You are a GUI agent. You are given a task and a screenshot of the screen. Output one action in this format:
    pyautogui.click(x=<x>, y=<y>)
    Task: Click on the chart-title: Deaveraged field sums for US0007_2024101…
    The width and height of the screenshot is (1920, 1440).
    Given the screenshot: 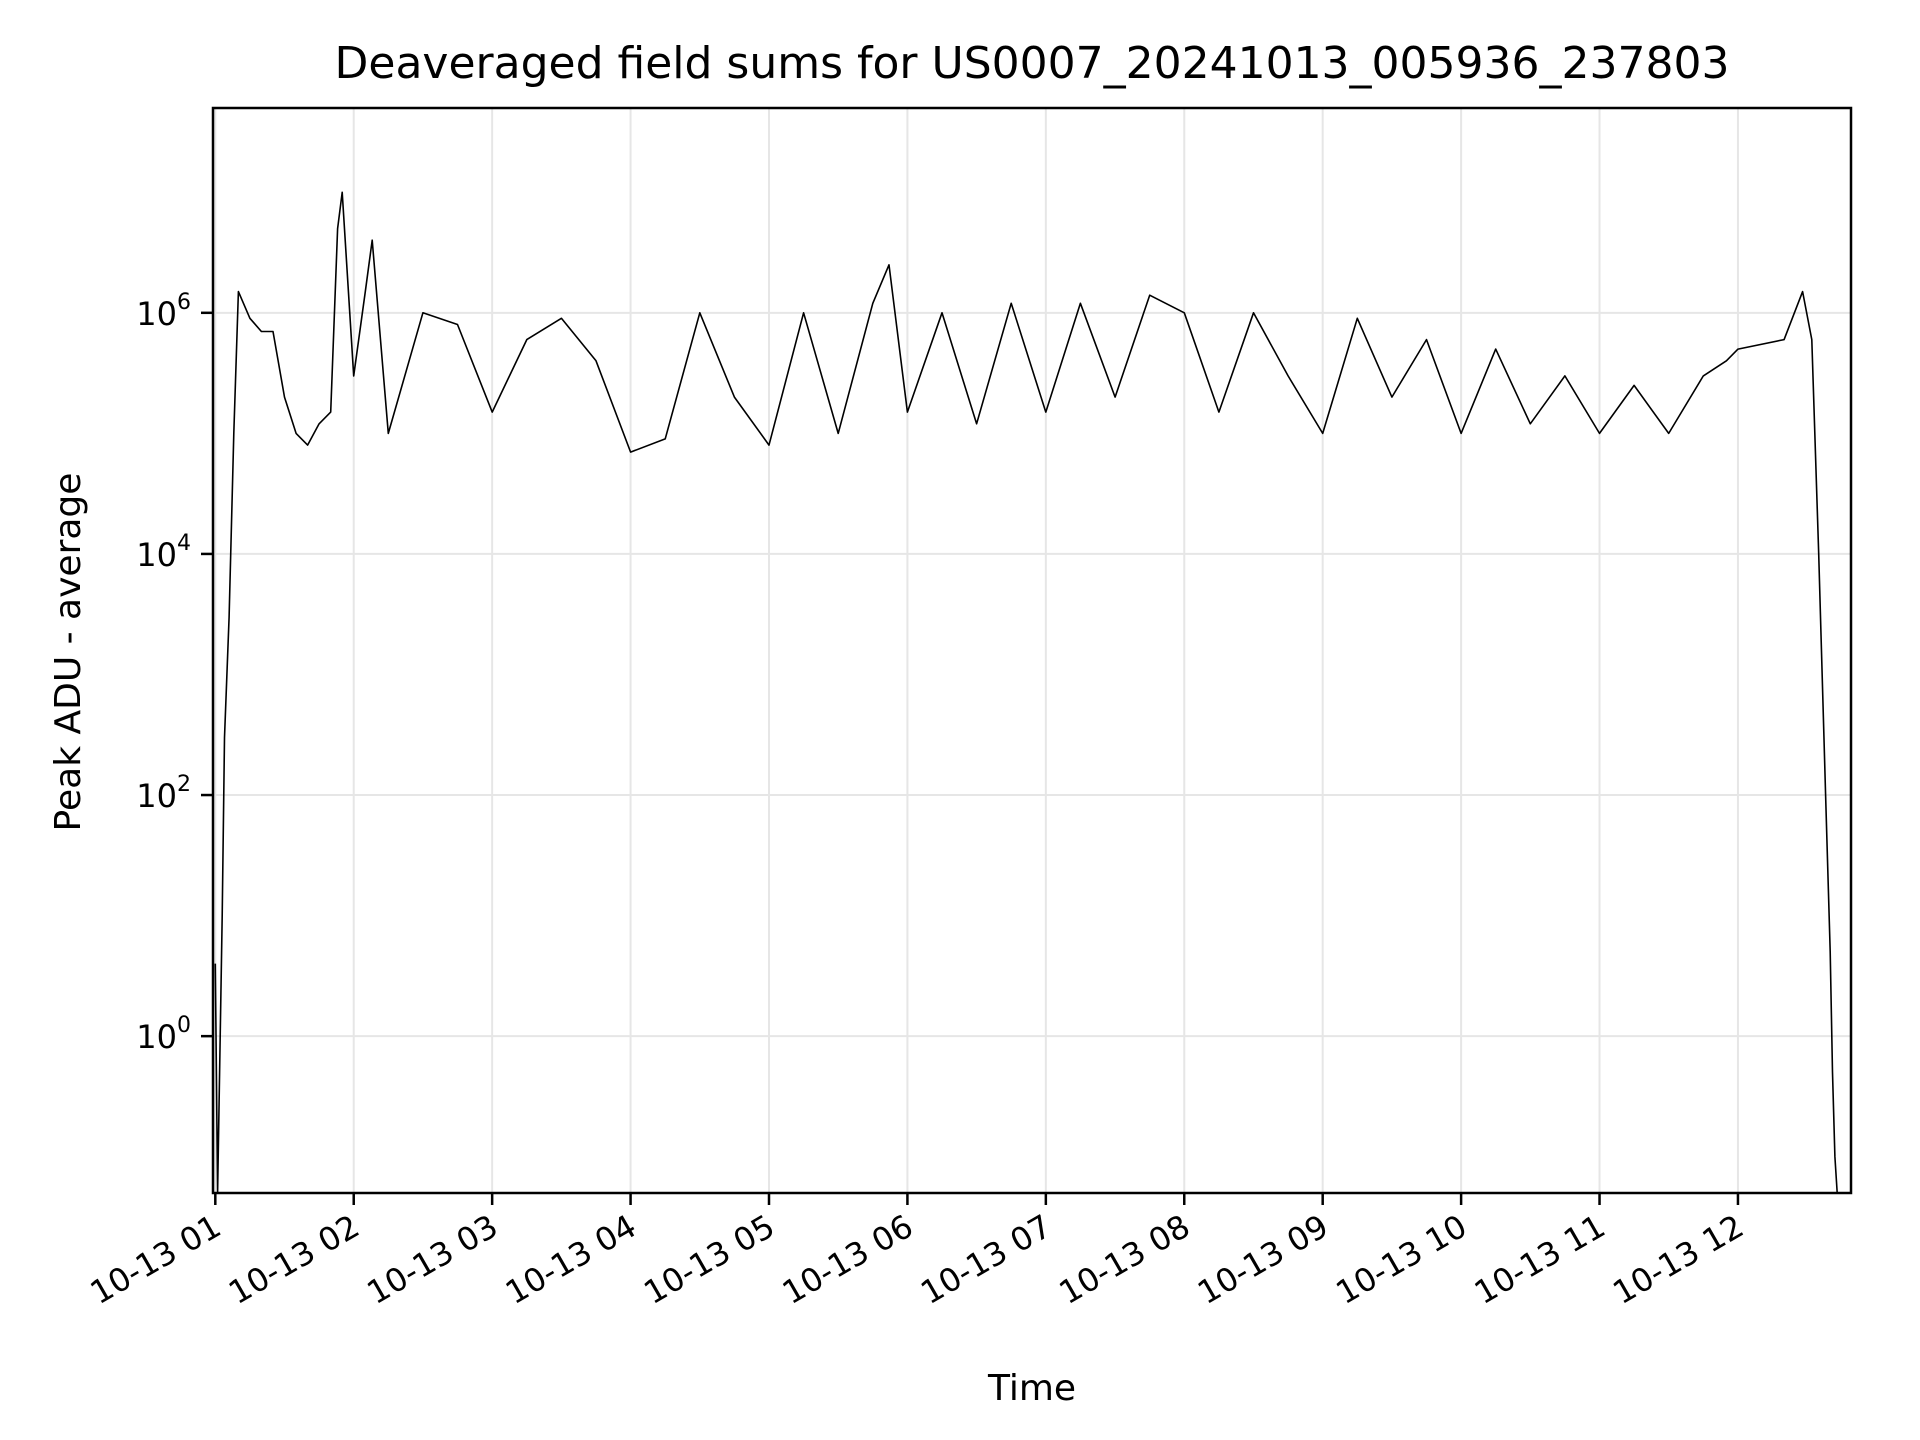 What is the action you would take?
    pyautogui.click(x=1032, y=63)
    